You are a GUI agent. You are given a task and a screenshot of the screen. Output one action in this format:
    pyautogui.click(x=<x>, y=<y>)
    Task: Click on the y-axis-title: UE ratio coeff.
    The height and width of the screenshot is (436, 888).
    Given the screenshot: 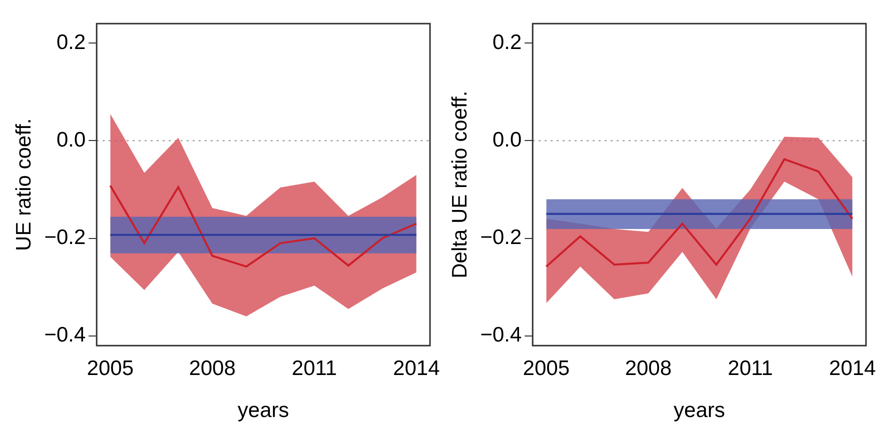 What is the action you would take?
    pyautogui.click(x=24, y=184)
    